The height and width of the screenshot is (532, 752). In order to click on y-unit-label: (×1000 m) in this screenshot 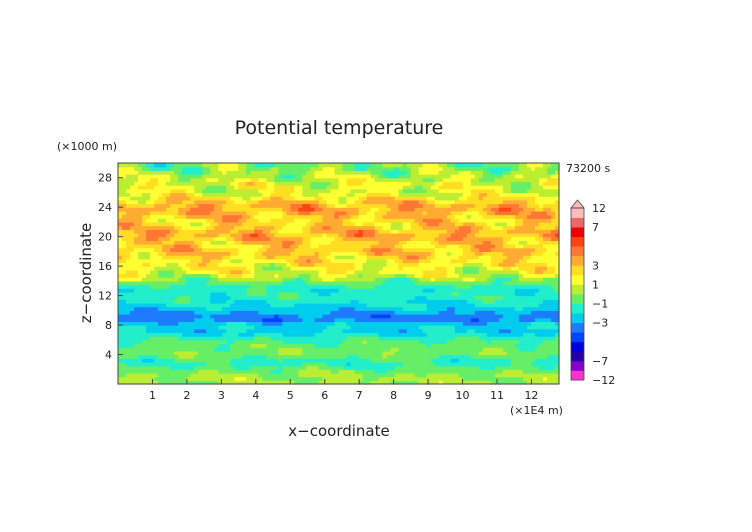, I will do `click(87, 146)`.